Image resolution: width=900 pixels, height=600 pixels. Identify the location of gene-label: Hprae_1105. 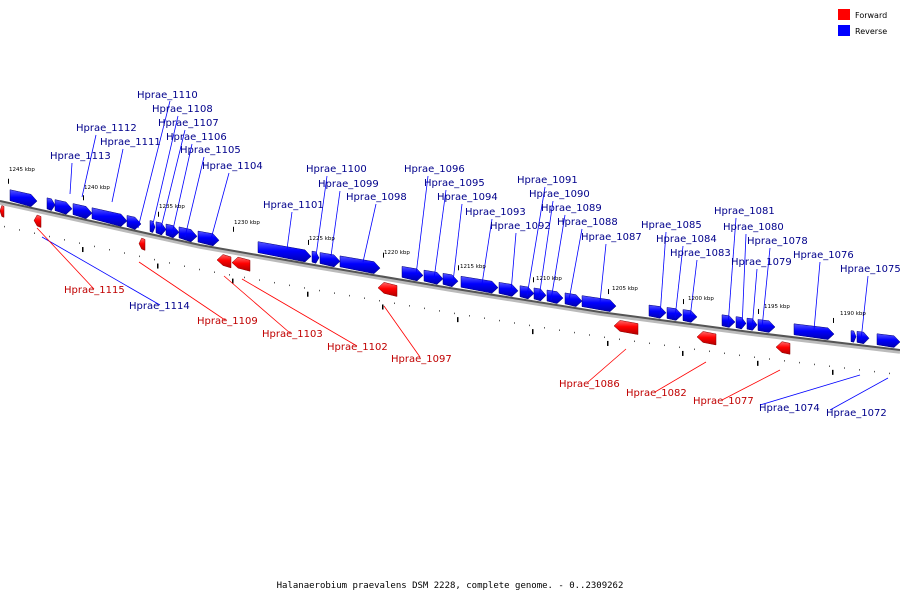
(210, 150).